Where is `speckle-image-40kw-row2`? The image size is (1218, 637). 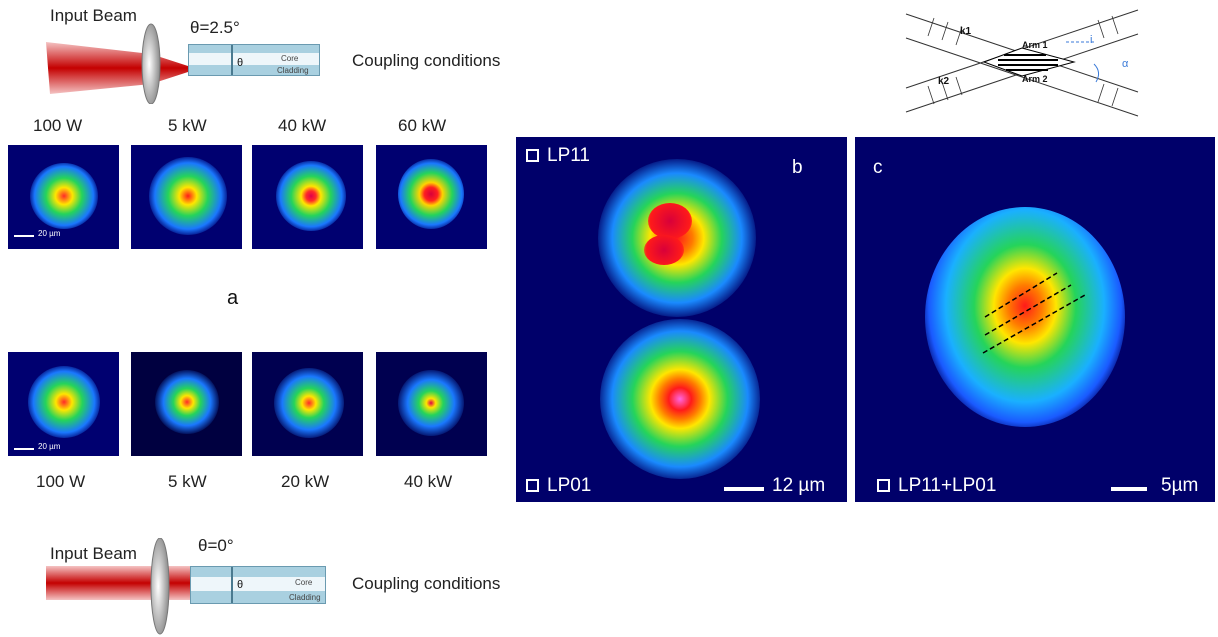
speckle-image-40kw-row2 is located at coordinates (431, 404).